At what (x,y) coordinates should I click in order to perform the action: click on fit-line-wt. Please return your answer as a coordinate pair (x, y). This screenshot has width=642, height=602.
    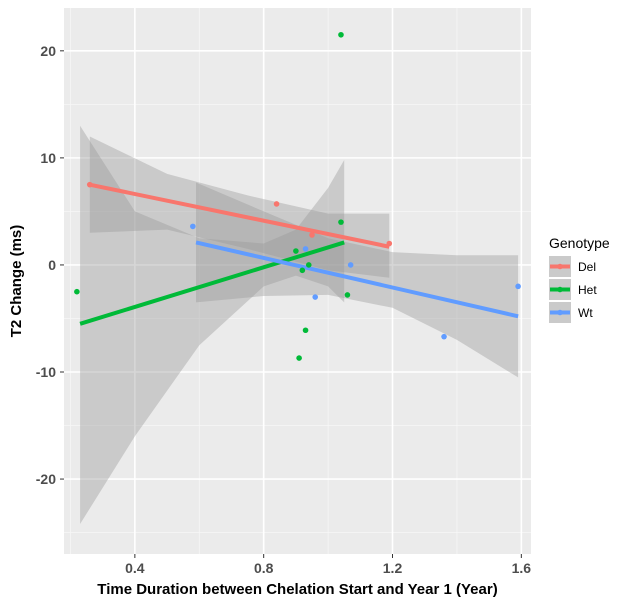
    Looking at the image, I should click on (357, 279).